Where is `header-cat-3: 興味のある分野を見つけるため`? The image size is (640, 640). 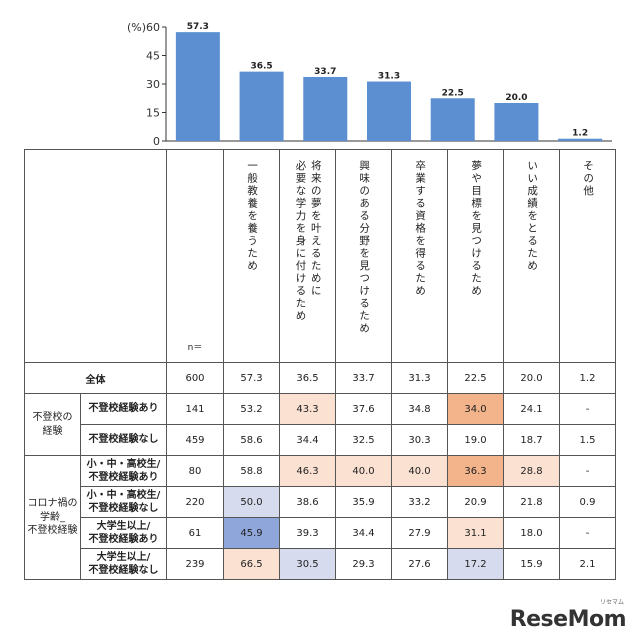
header-cat-3: 興味のある分野を見つけるため is located at coordinates (363, 256).